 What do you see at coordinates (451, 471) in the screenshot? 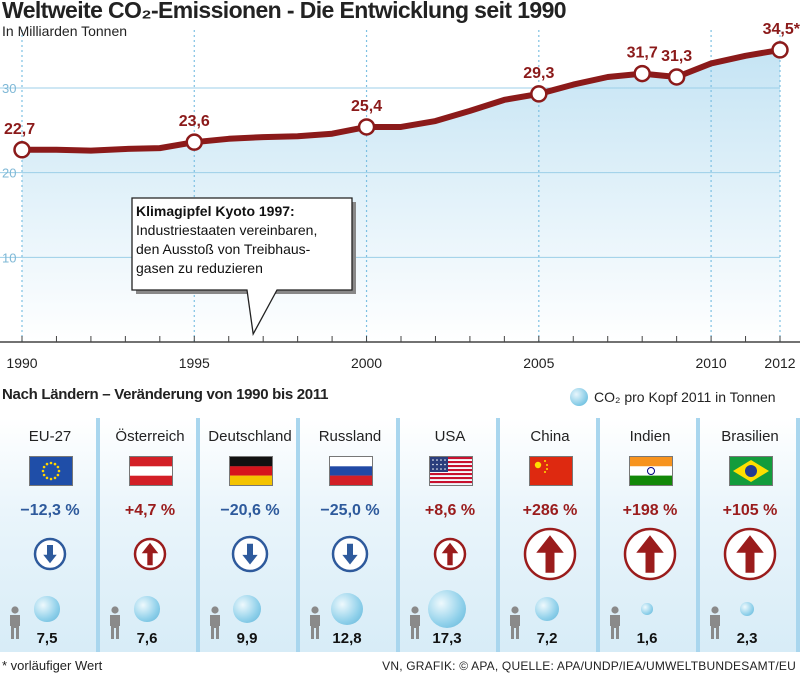
I see `usa-flag-icon` at bounding box center [451, 471].